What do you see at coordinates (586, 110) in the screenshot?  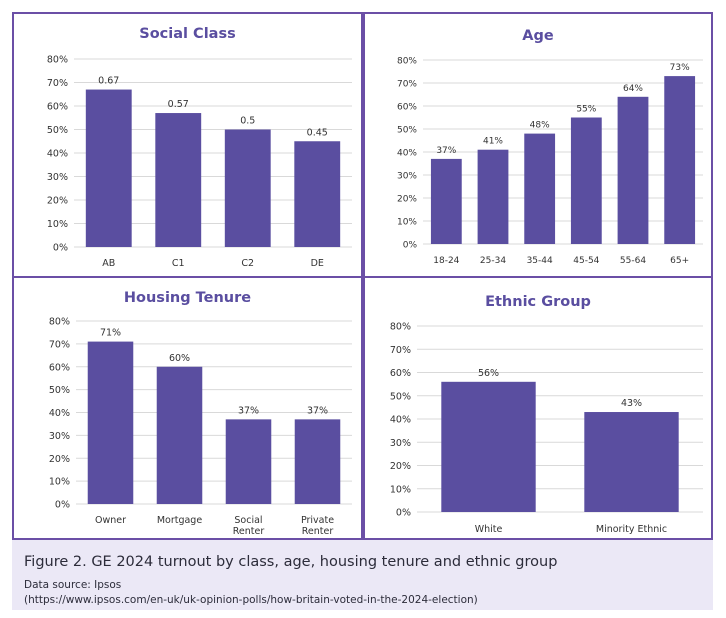 I see `data-label: 55%` at bounding box center [586, 110].